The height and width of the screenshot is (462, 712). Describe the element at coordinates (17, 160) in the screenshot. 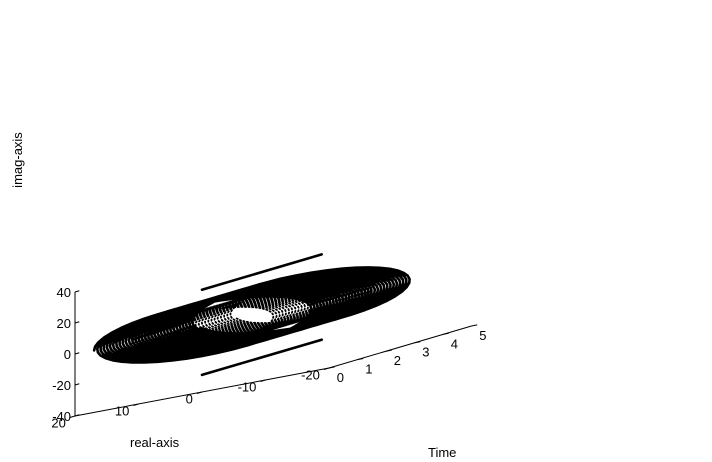

I see `z-axis-label: imag-axis` at that location.